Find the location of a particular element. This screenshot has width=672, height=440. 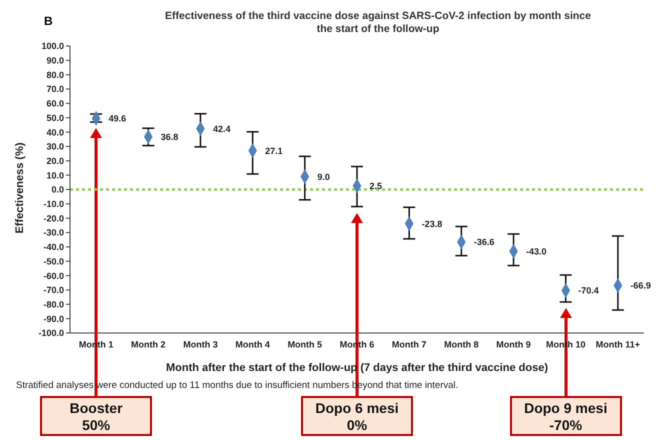

text: Dopo 6 mesi 0% is located at coordinates (357, 416).